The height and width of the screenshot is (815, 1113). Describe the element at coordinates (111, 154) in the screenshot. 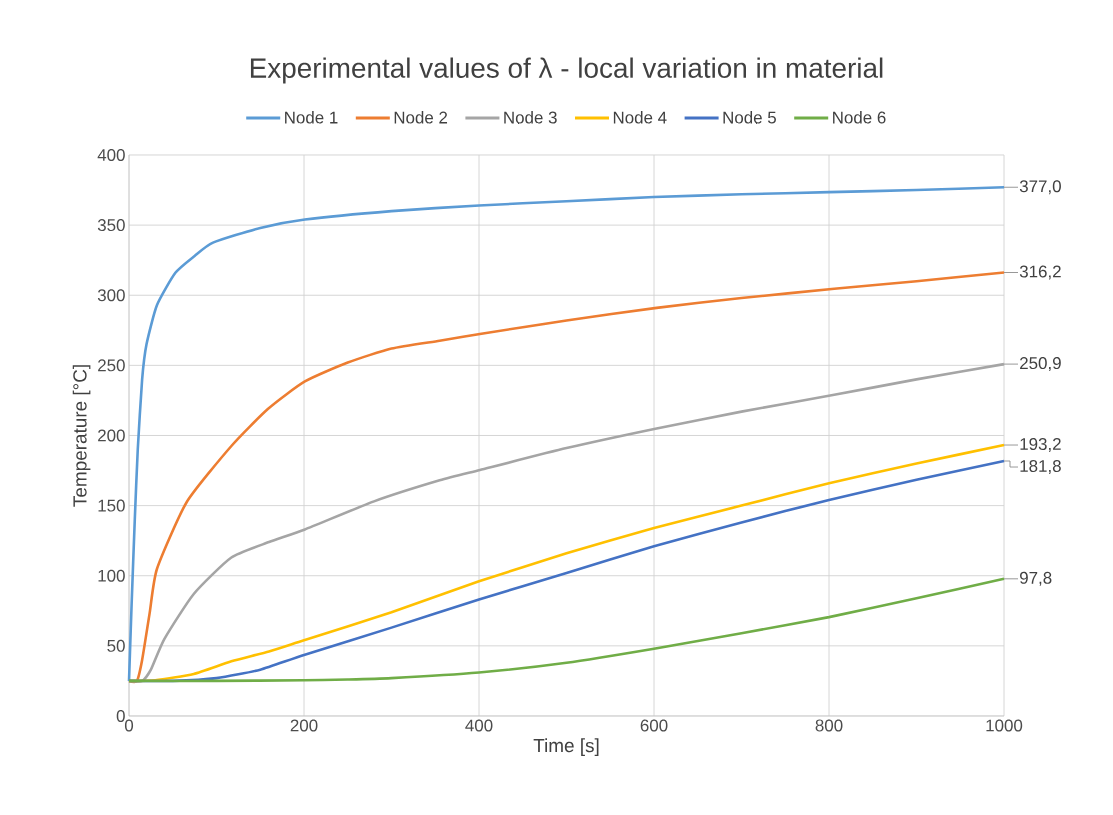

I see `y-tick-label: 400` at that location.